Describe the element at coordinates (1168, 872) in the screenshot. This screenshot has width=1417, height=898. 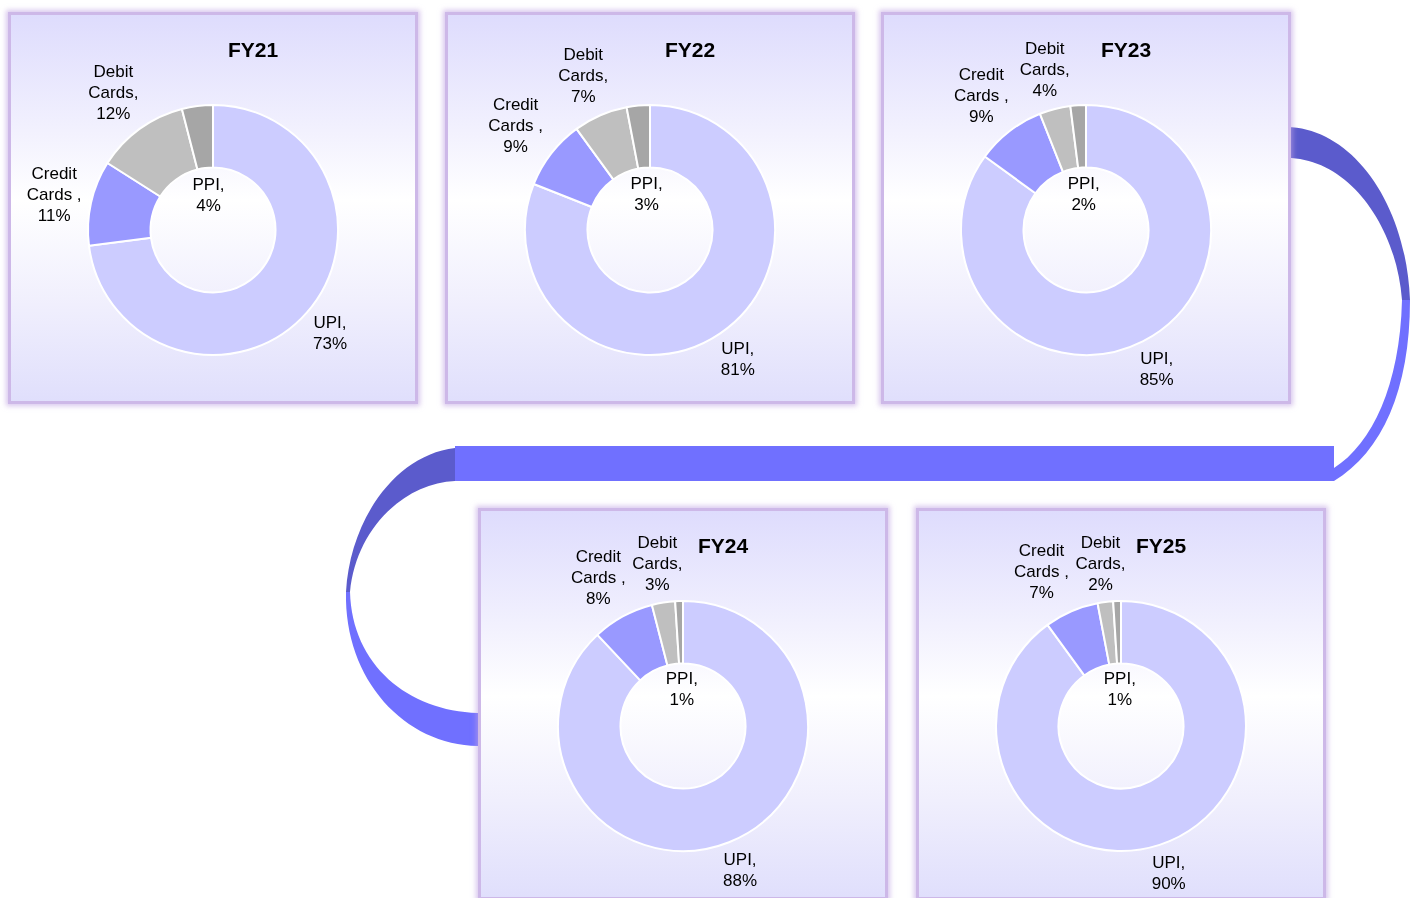
I see `data-label: UPI, 90%` at that location.